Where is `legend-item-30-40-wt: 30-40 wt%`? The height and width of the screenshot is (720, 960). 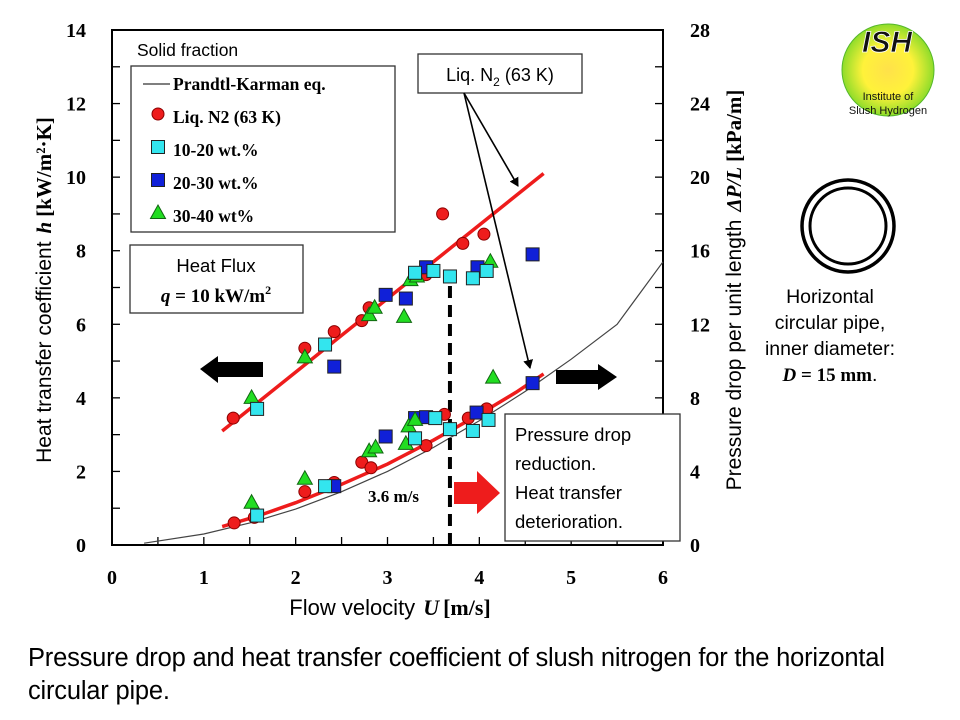 legend-item-30-40-wt: 30-40 wt% is located at coordinates (201, 214).